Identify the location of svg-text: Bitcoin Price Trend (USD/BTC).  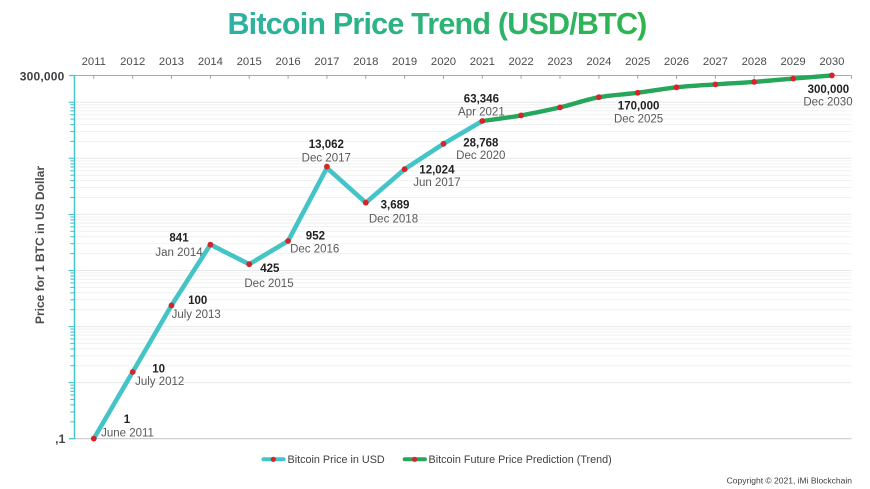
(436, 24).